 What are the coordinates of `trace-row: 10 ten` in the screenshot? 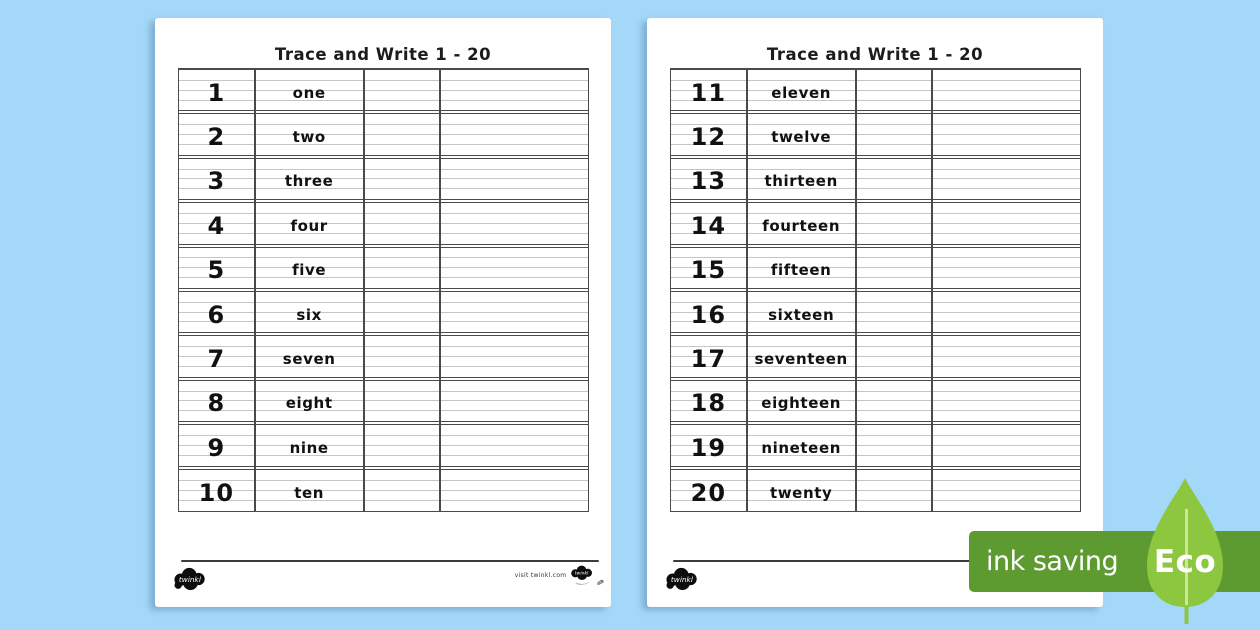 It's located at (383, 489).